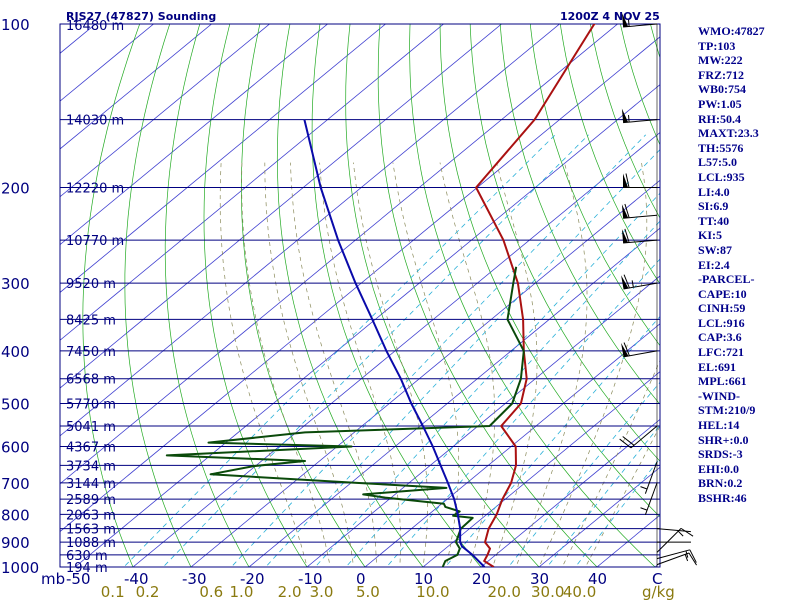 The width and height of the screenshot is (800, 600). Describe the element at coordinates (720, 454) in the screenshot. I see `stat-srds: SRDS:-3` at that location.